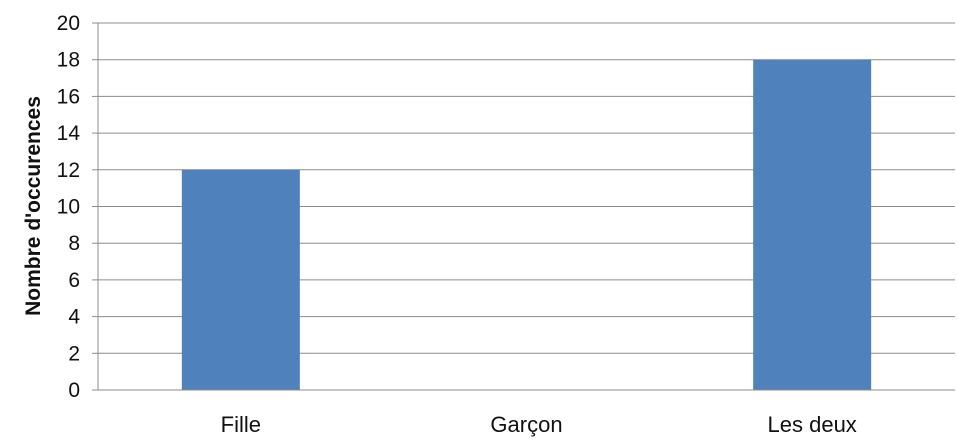 Image resolution: width=958 pixels, height=444 pixels. Describe the element at coordinates (74, 317) in the screenshot. I see `y-tick-label: 4` at that location.